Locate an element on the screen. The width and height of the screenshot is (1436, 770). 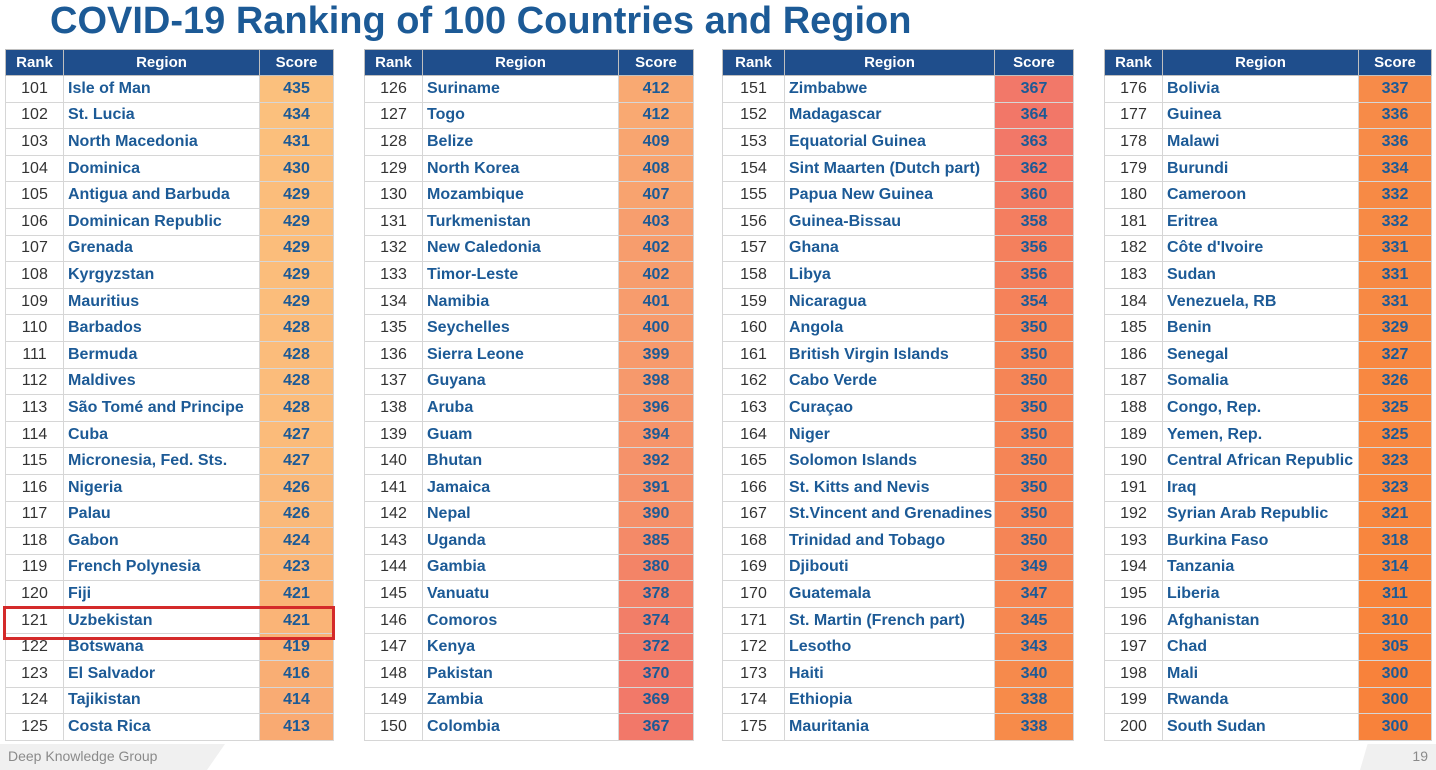
table-row: 105 Antigua and Barbuda 429 is located at coordinates (169, 195).